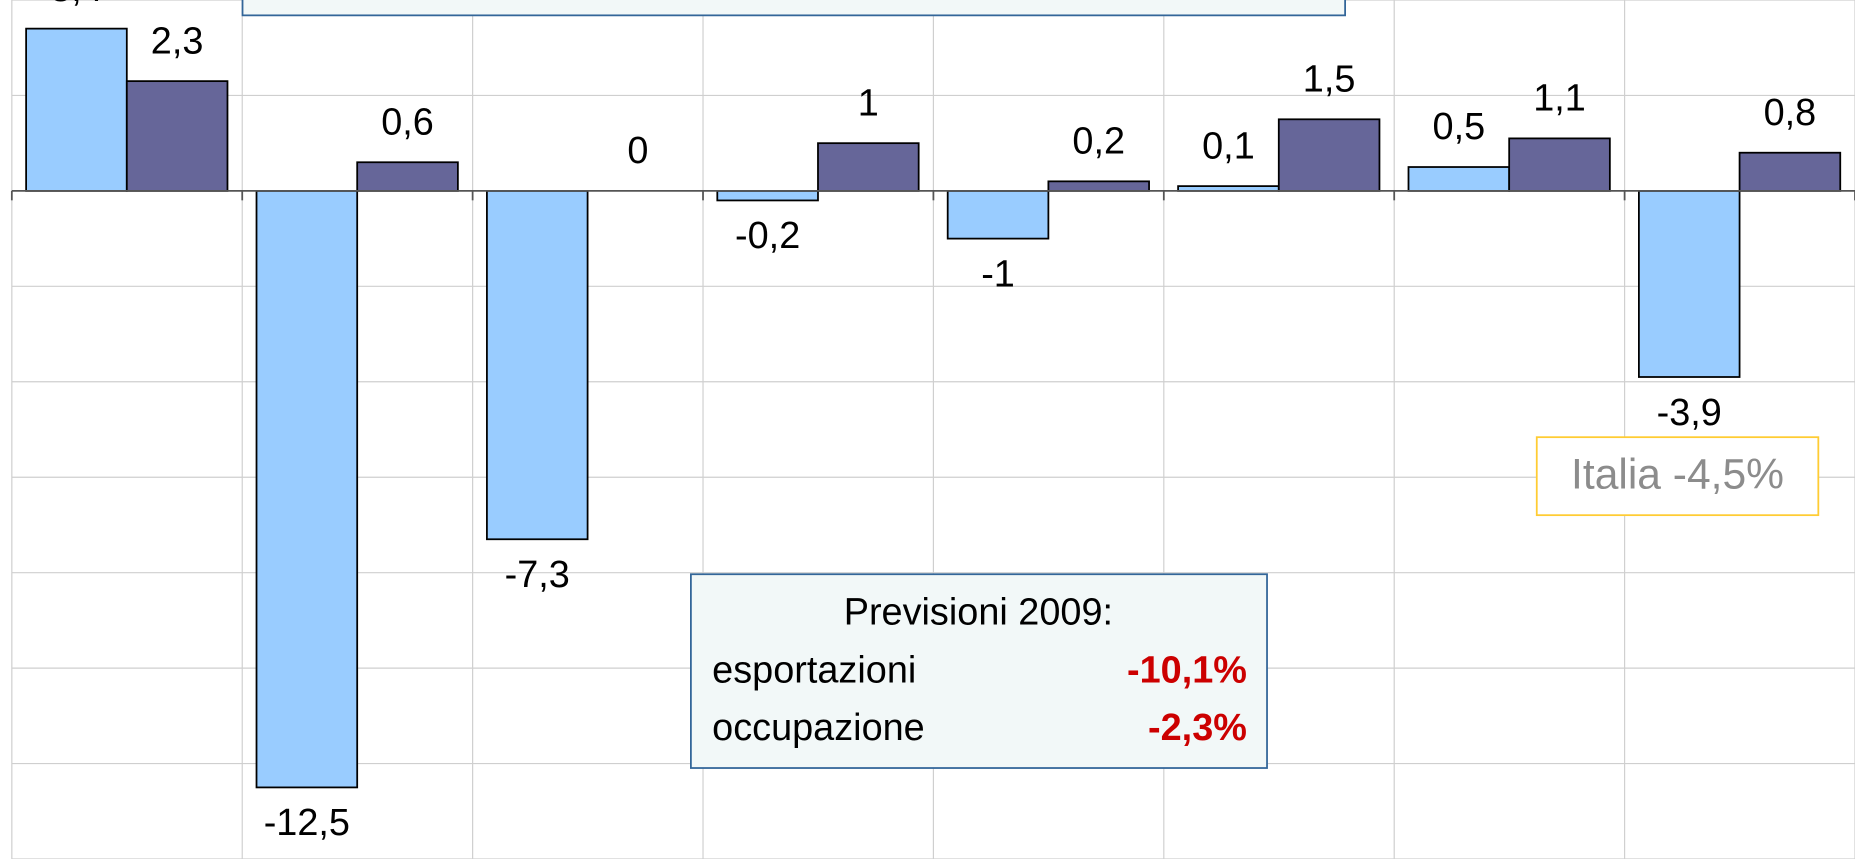  What do you see at coordinates (1459, 127) in the screenshot?
I see `value-label: 0,5` at bounding box center [1459, 127].